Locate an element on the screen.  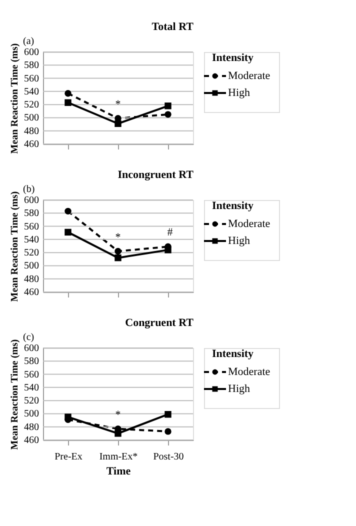
annotation: # is located at coordinates (170, 232).